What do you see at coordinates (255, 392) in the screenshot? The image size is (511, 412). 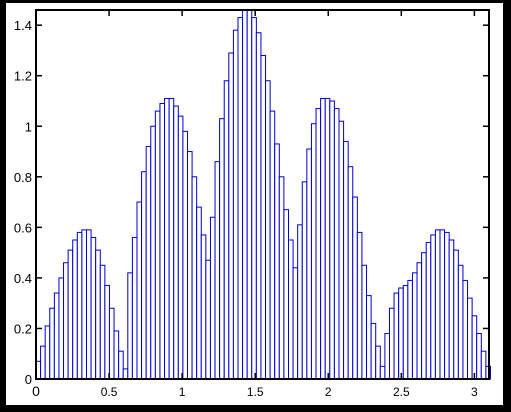 I see `x-tick-label: 1.5` at bounding box center [255, 392].